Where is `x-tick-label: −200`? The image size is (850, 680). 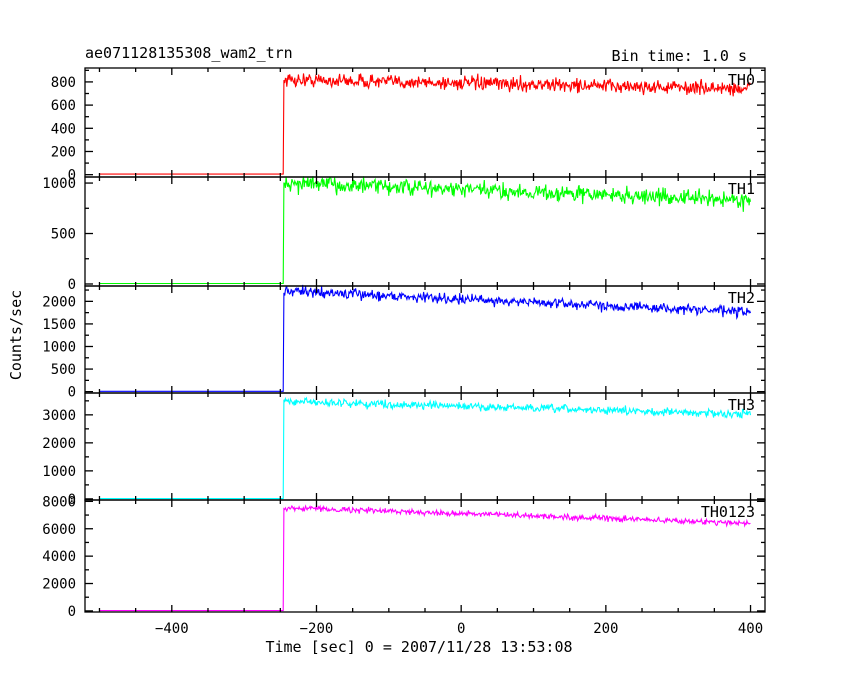 x-tick-label: −200 is located at coordinates (317, 629).